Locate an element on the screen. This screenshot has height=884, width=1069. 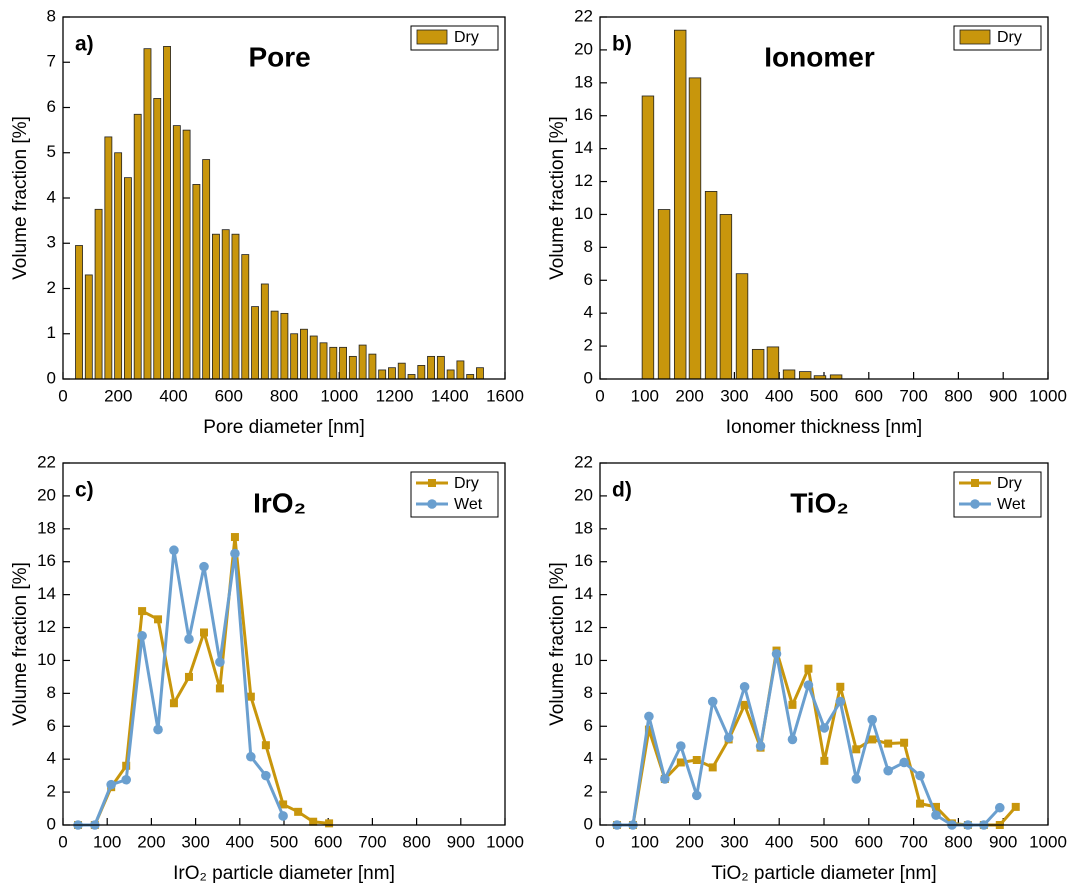
x-axis-label: IrO₂ particle diameter [nm] is located at coordinates (284, 873).